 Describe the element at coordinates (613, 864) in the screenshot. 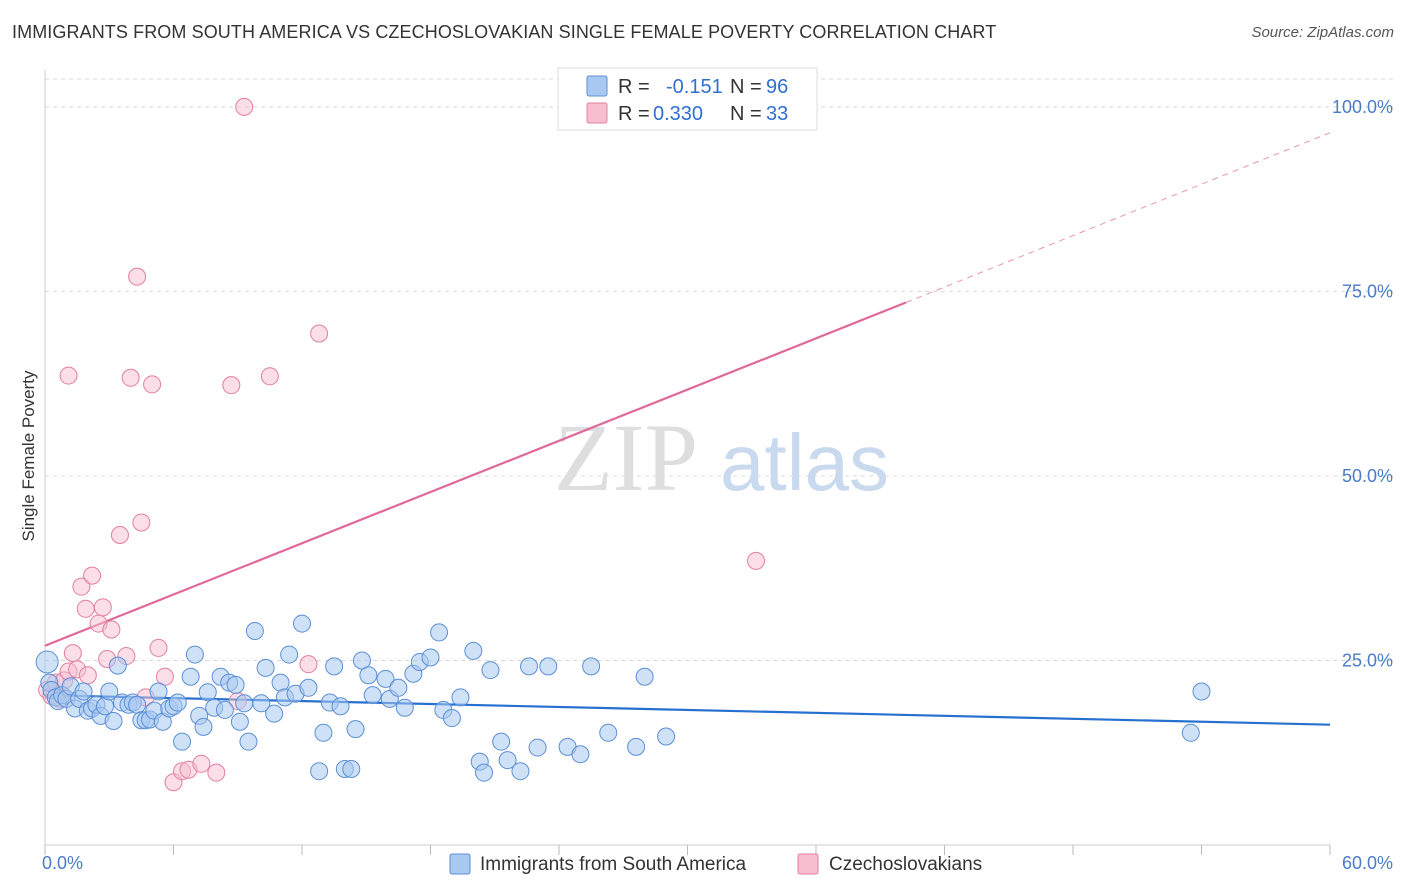

I see `bottom-legend-label-blue: Immigrants from South America` at that location.